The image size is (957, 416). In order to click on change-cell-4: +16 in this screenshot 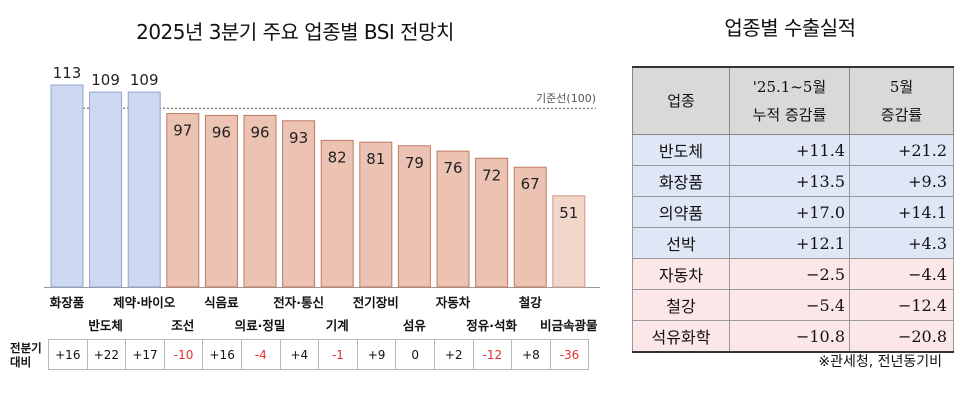, I will do `click(222, 354)`.